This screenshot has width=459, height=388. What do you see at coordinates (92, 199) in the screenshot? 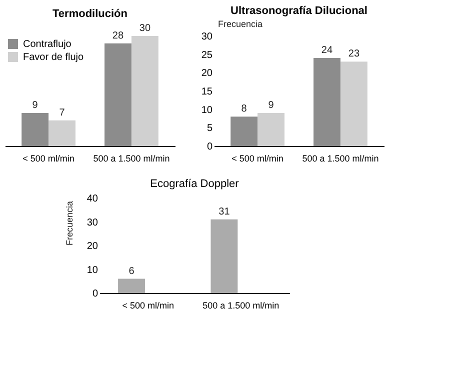
I see `y-tick-label: 40` at bounding box center [92, 199].